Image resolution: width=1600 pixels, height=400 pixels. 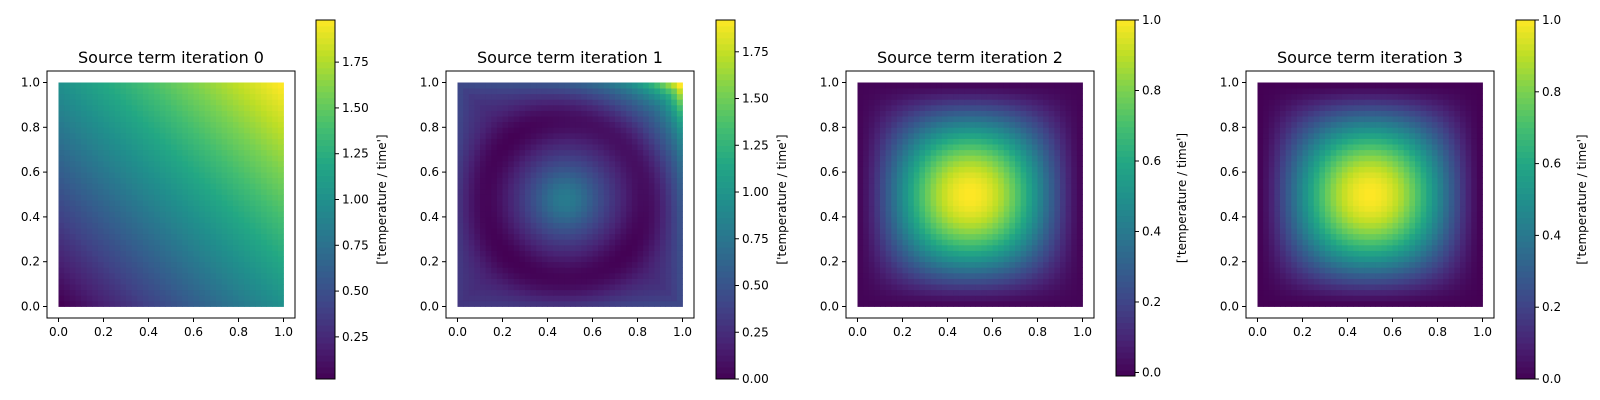 What do you see at coordinates (725, 184) in the screenshot?
I see `colorbar-segment` at bounding box center [725, 184].